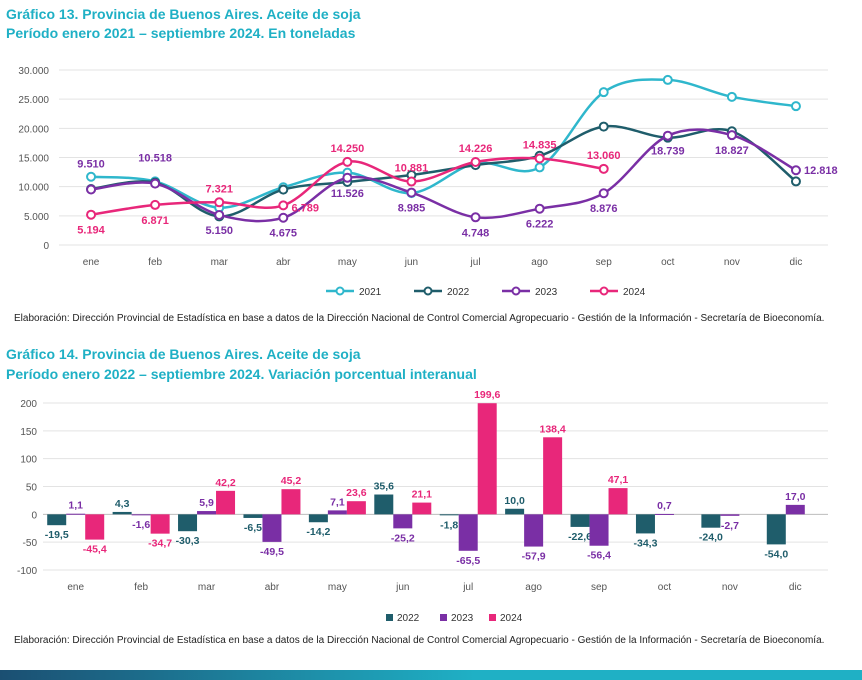  I want to click on y-tick-label: 15.000, so click(33, 159).